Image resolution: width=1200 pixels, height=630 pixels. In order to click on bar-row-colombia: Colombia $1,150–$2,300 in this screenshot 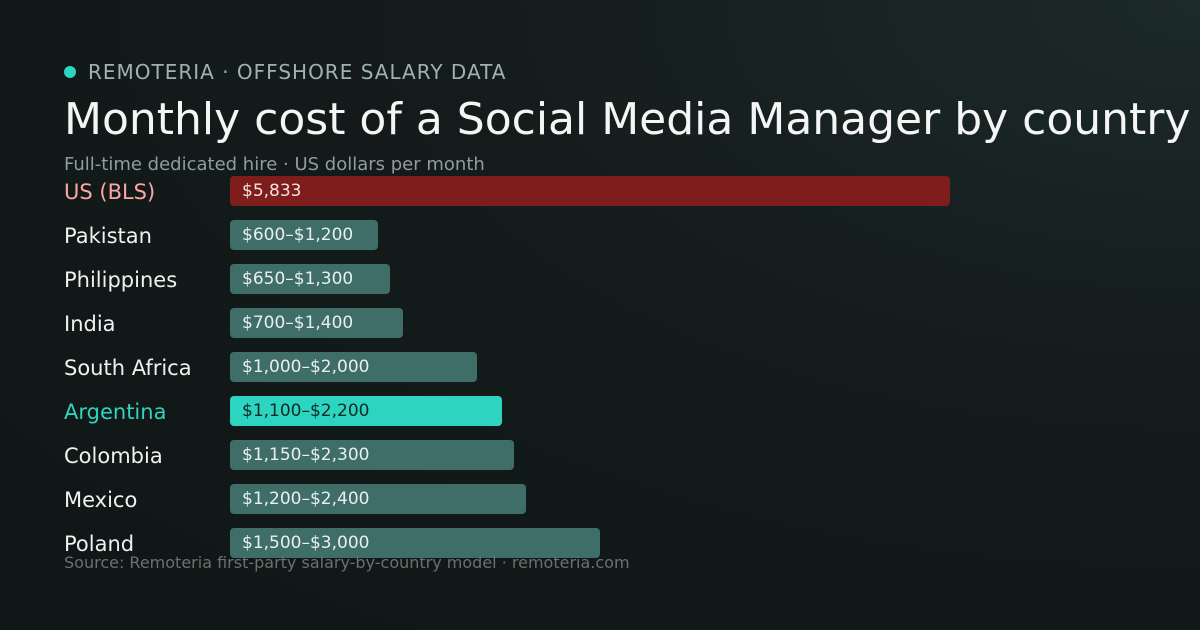, I will do `click(600, 455)`.